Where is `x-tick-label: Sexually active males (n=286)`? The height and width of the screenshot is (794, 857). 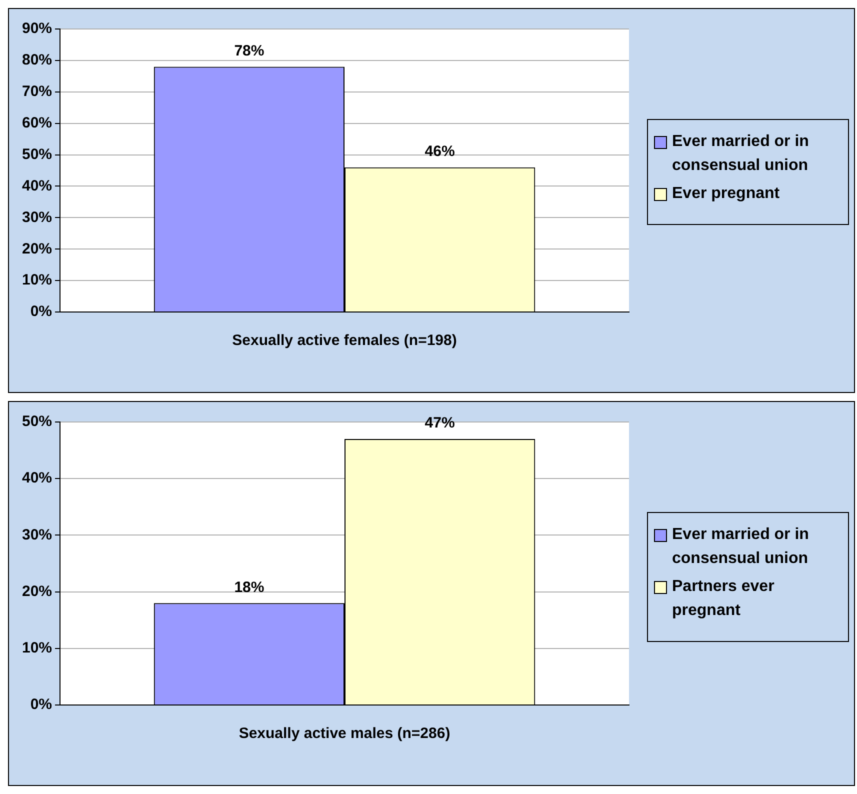
x-tick-label: Sexually active males (n=286) is located at coordinates (344, 733).